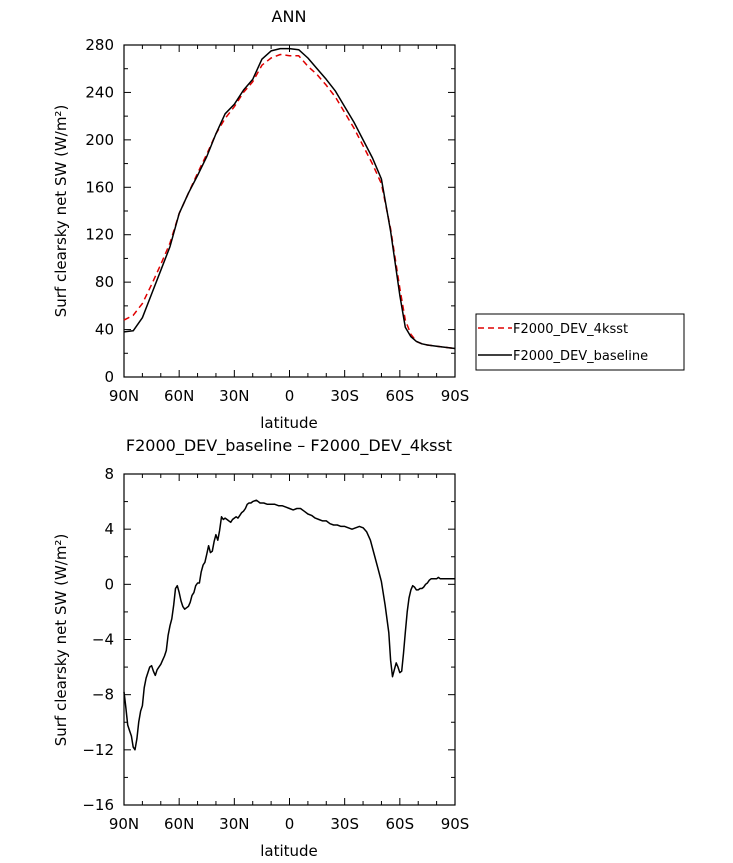 Image resolution: width=733 pixels, height=863 pixels. I want to click on bottom-x-tick-label: 60S, so click(400, 824).